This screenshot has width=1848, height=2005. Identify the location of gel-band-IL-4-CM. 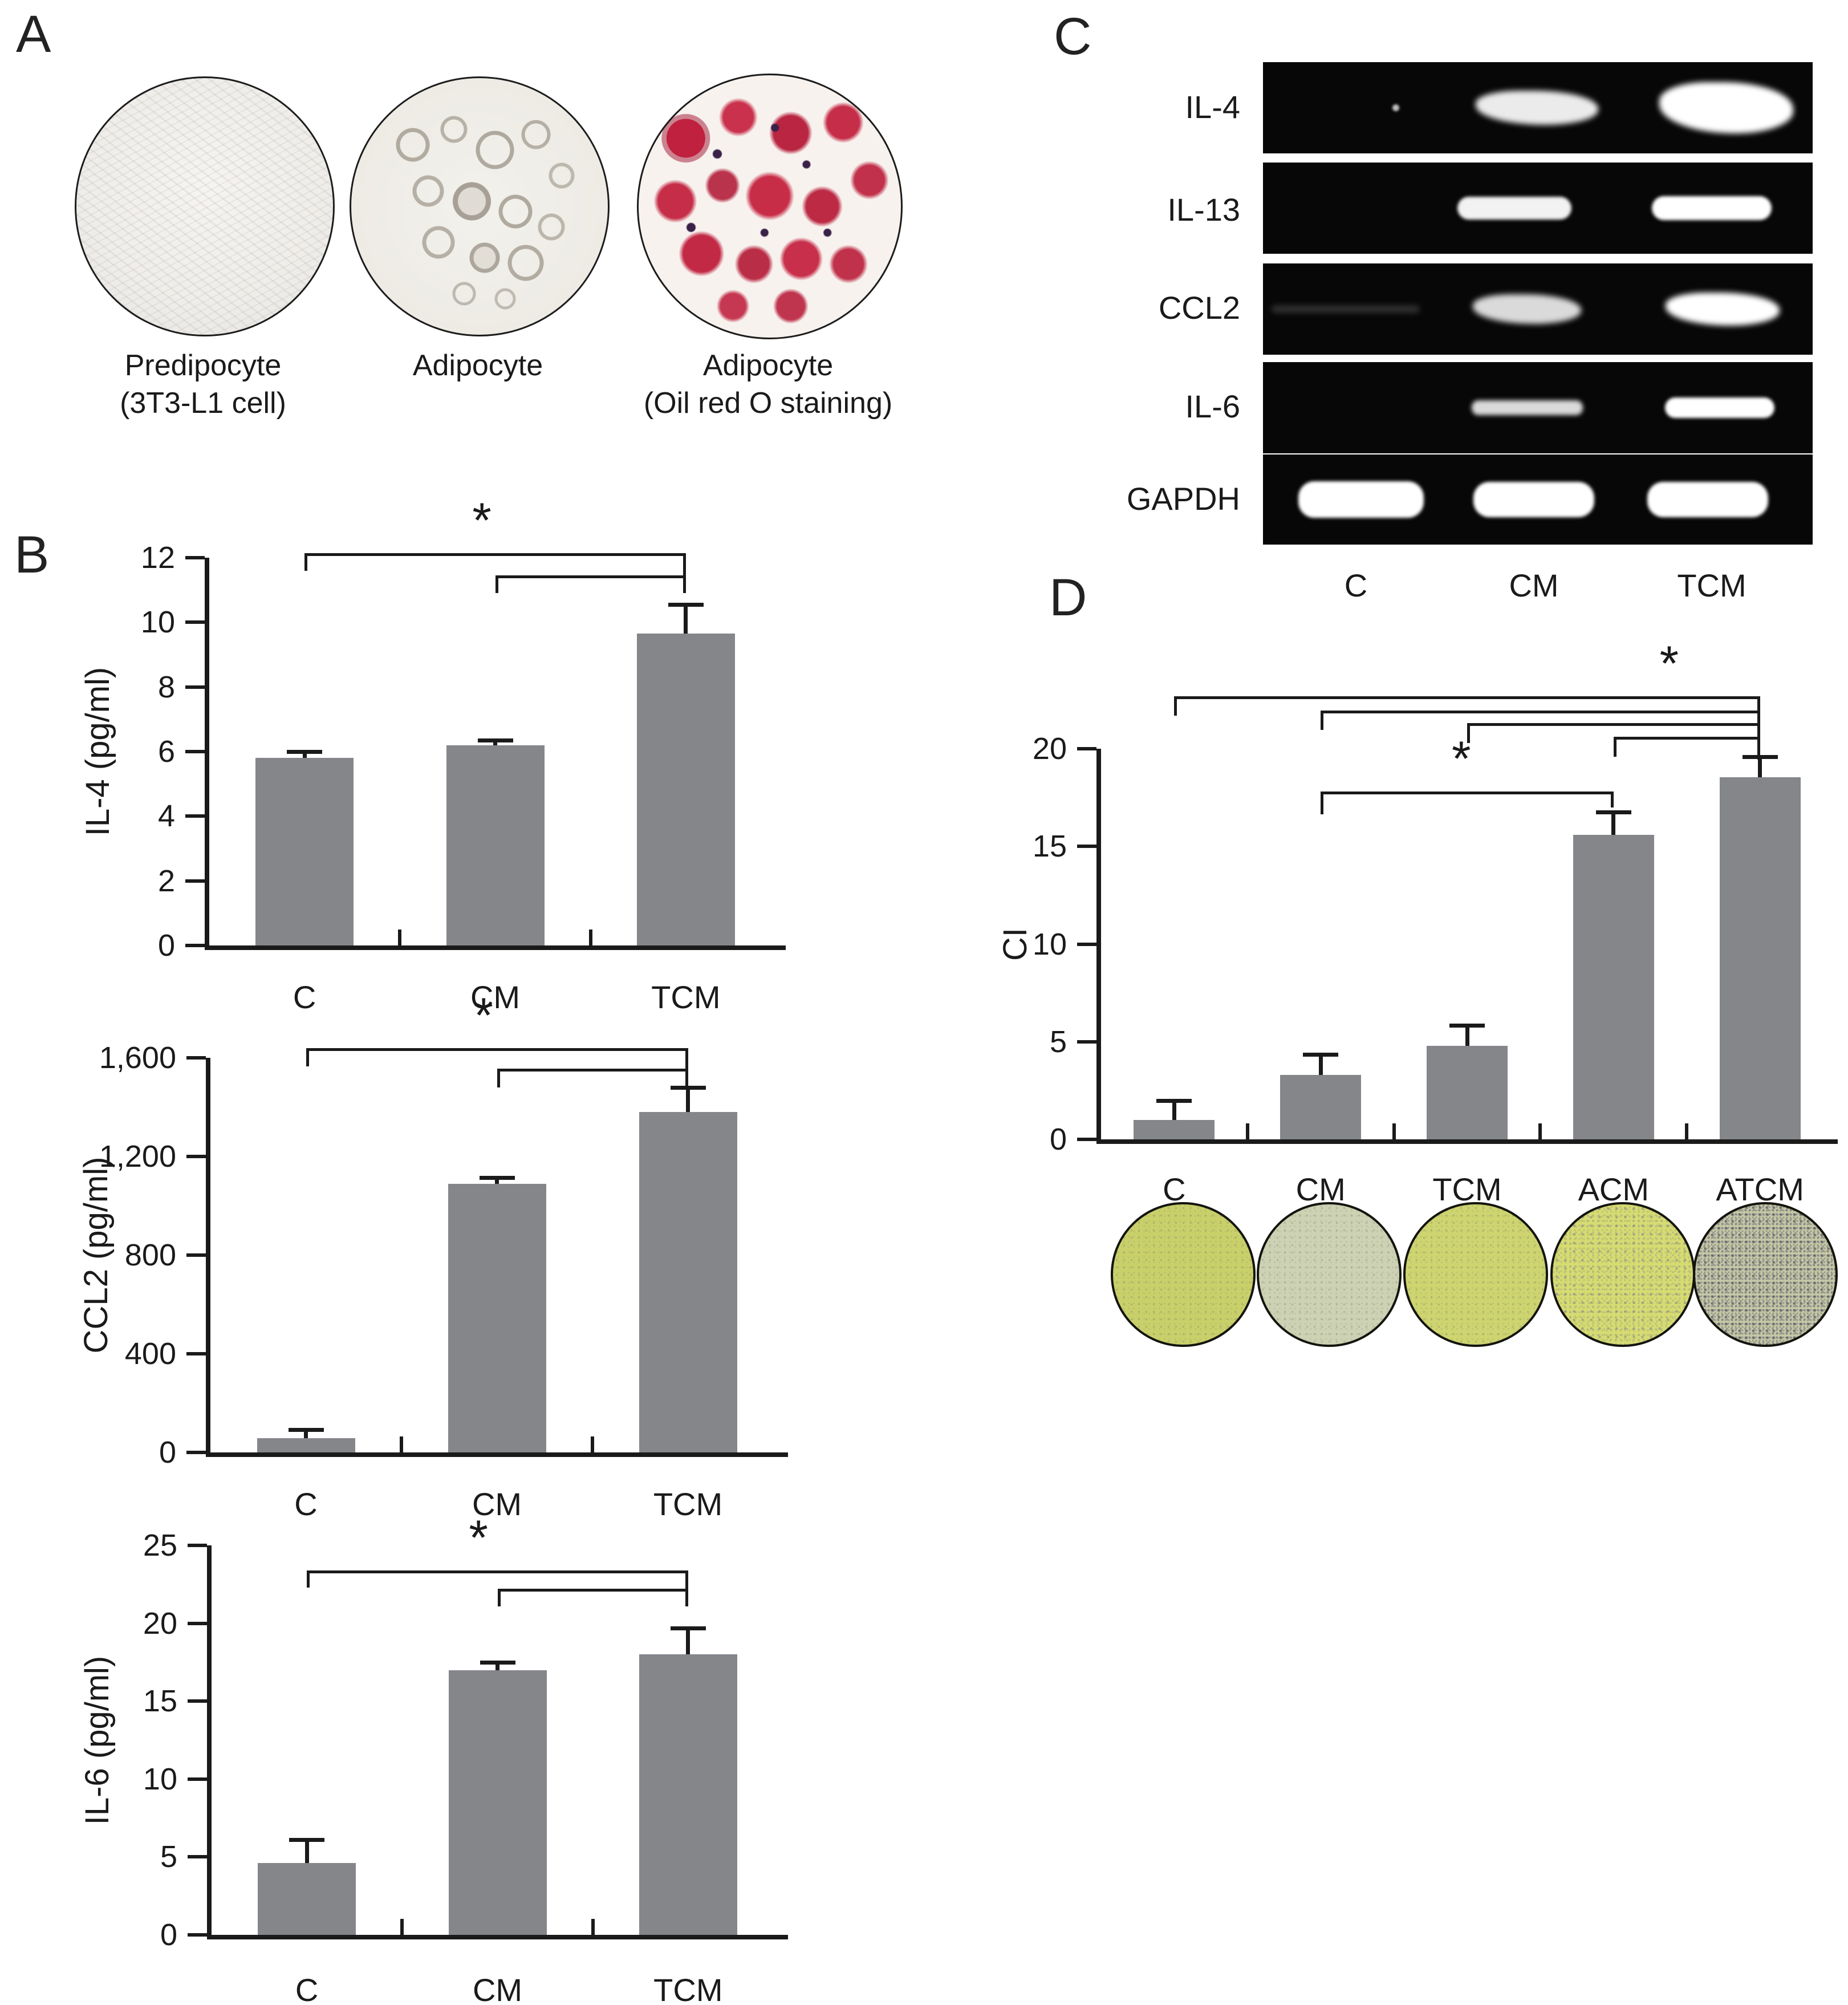
(1537, 108).